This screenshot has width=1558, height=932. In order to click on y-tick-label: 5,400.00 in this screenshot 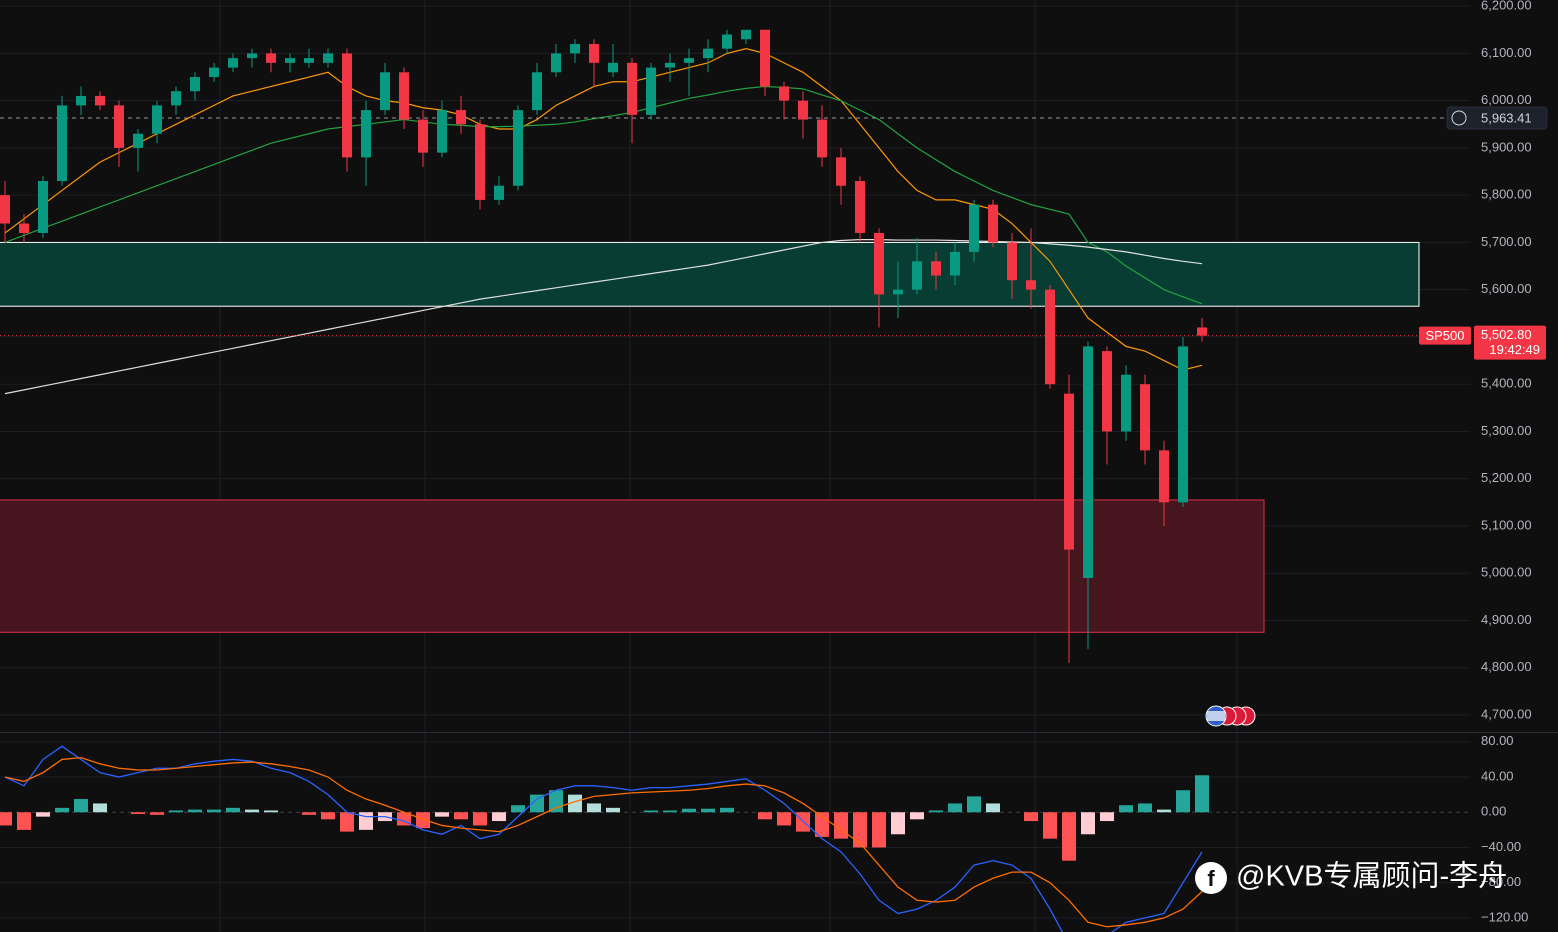, I will do `click(1506, 383)`.